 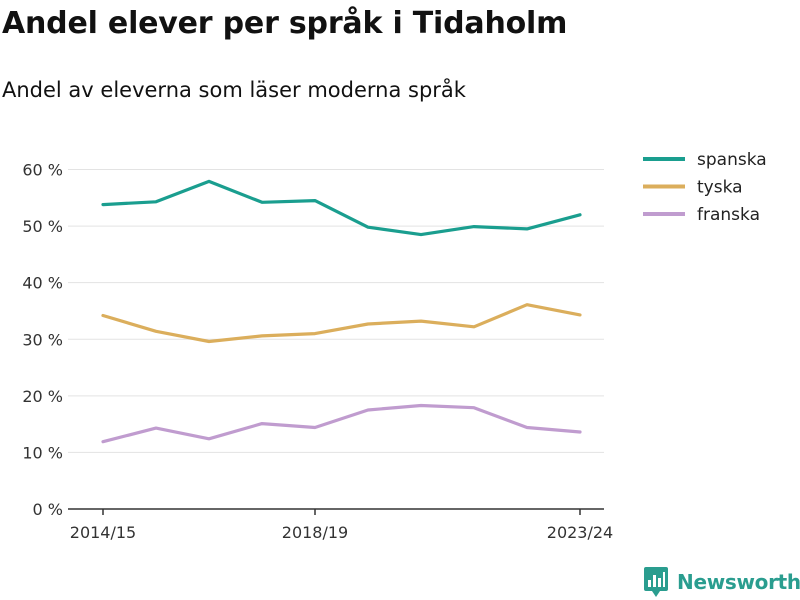 I want to click on series-line-franska, so click(x=341, y=423).